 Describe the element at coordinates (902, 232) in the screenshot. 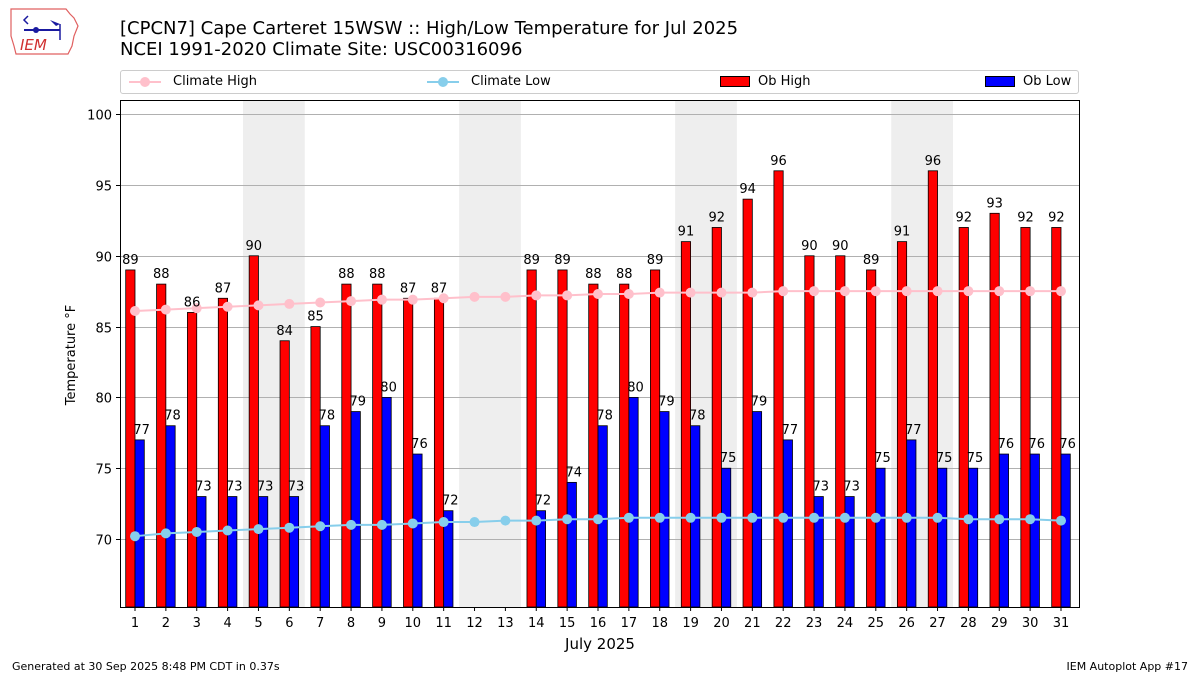

I see `ob-high-label: 91` at that location.